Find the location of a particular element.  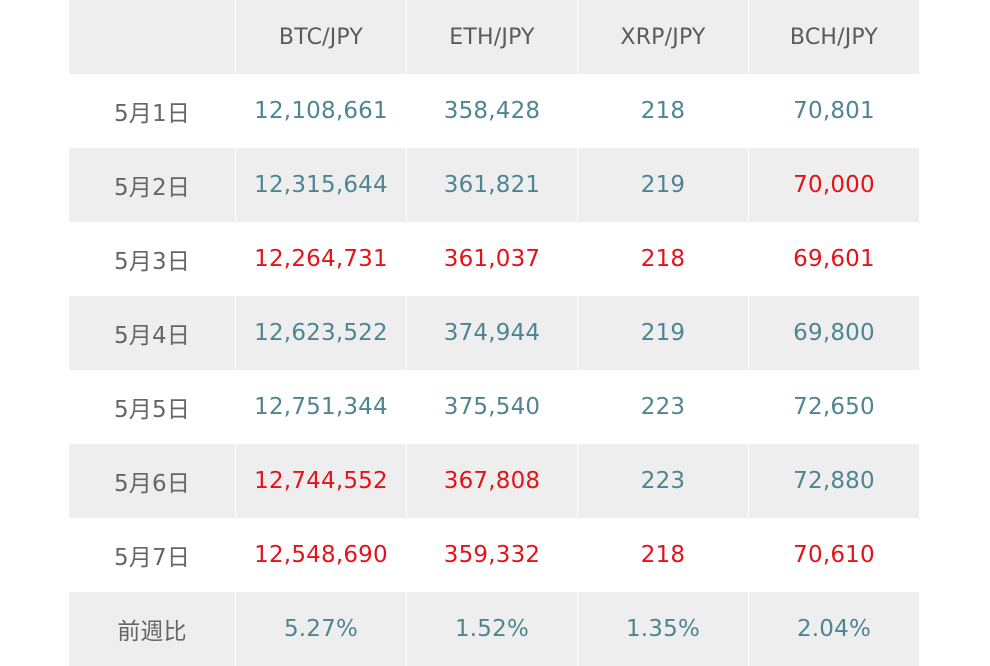

btc-price-cell: 12,315,644 is located at coordinates (321, 185).